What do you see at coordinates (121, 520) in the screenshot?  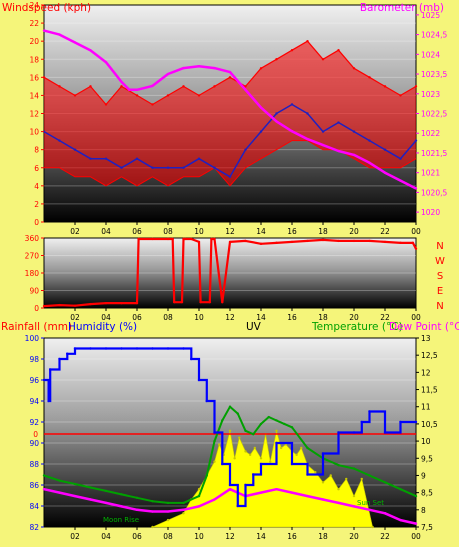 I see `moon-rise-annotation: Moon Rise` at bounding box center [121, 520].